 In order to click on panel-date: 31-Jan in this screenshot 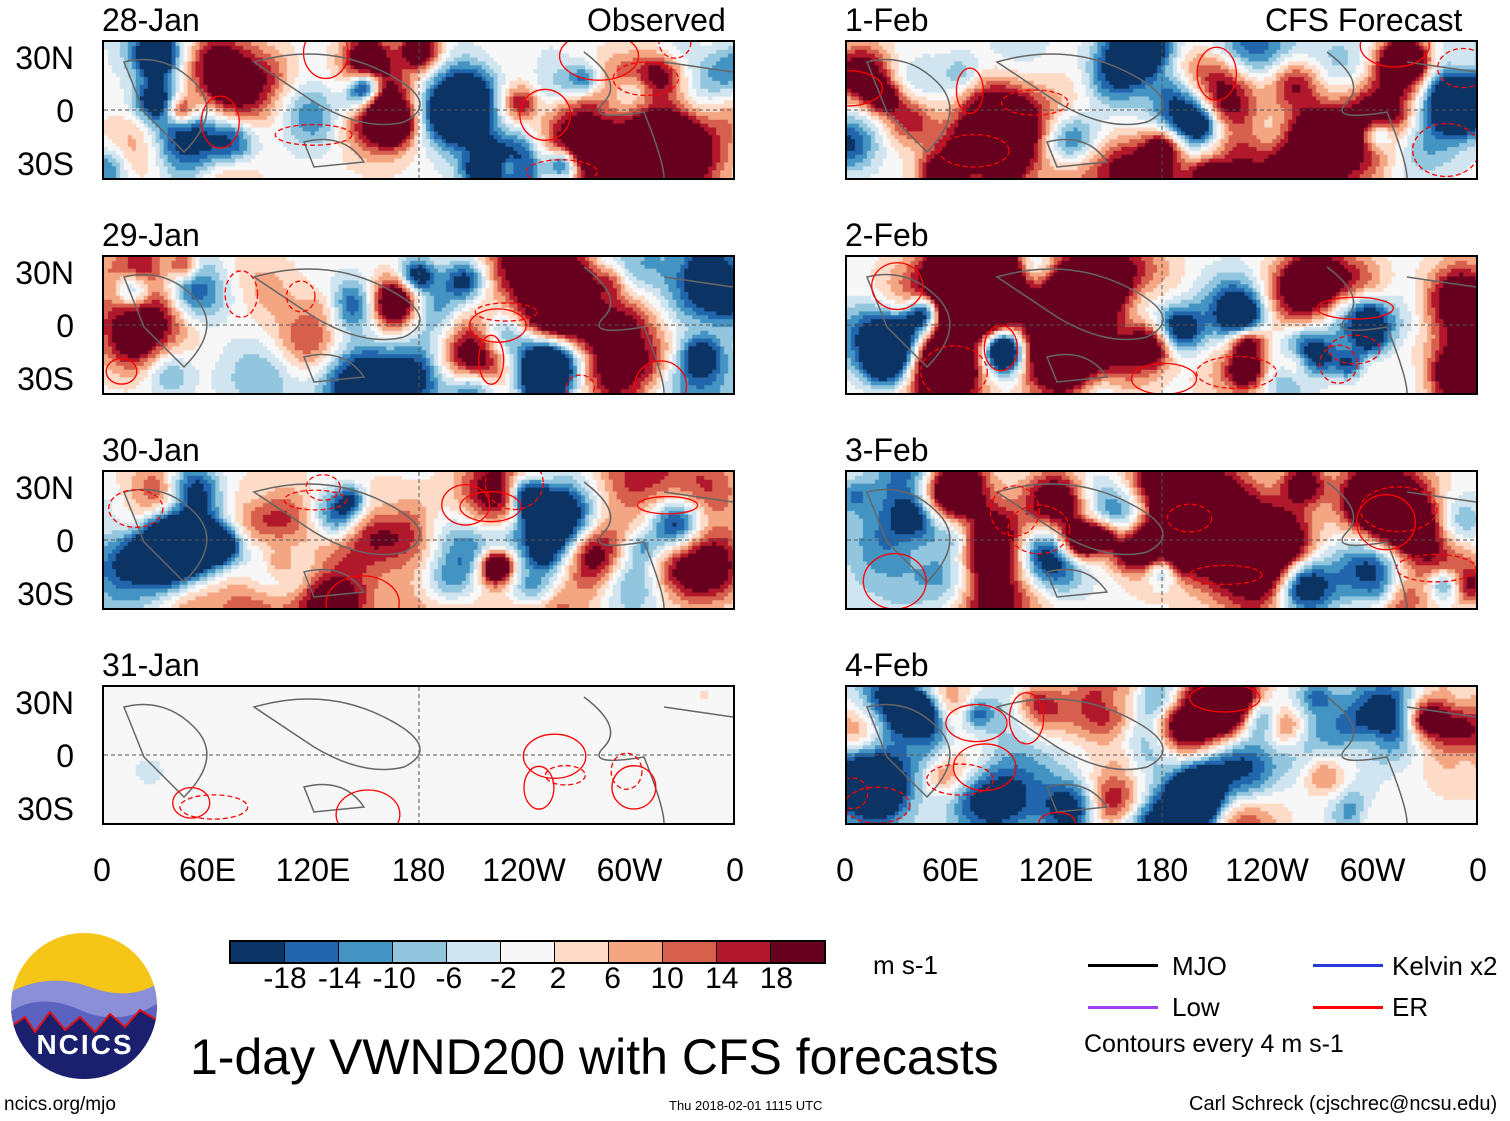, I will do `click(151, 665)`.